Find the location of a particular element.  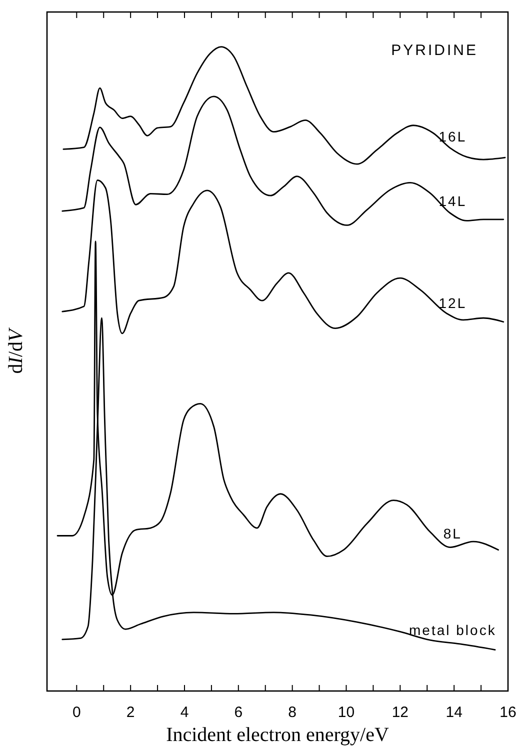

x-tick-label: 10 is located at coordinates (346, 712).